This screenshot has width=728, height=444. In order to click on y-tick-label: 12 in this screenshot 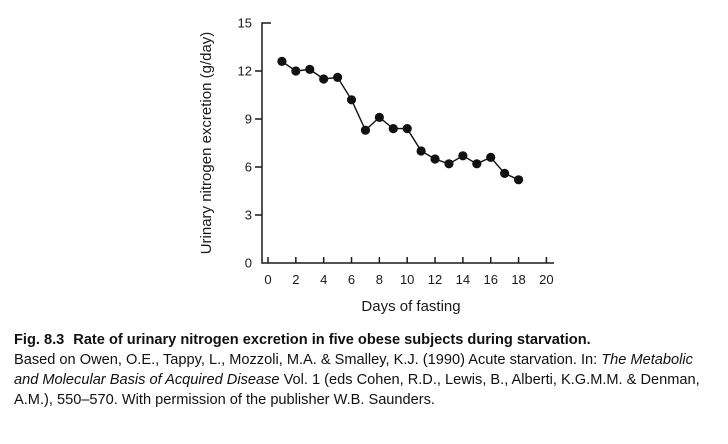, I will do `click(245, 71)`.